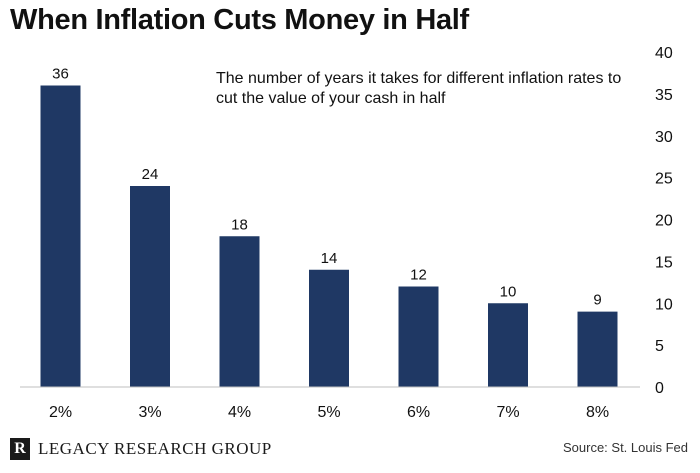 The height and width of the screenshot is (473, 700). I want to click on bar-4pct, so click(239, 311).